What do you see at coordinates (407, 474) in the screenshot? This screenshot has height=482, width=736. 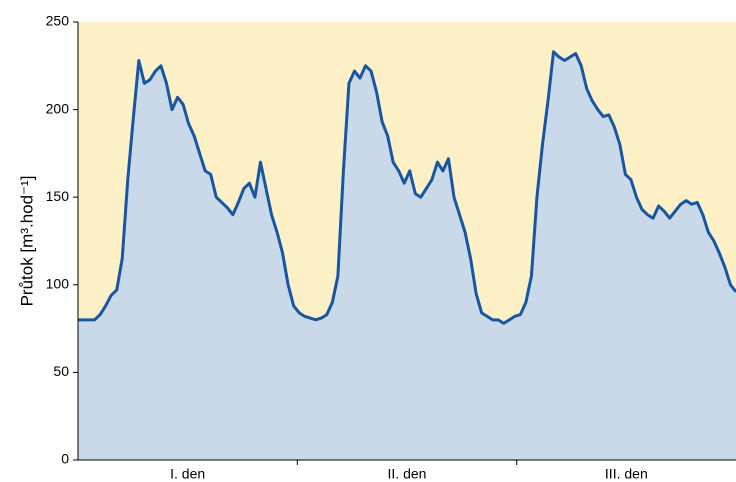 I see `x-tick-label: II. den` at bounding box center [407, 474].